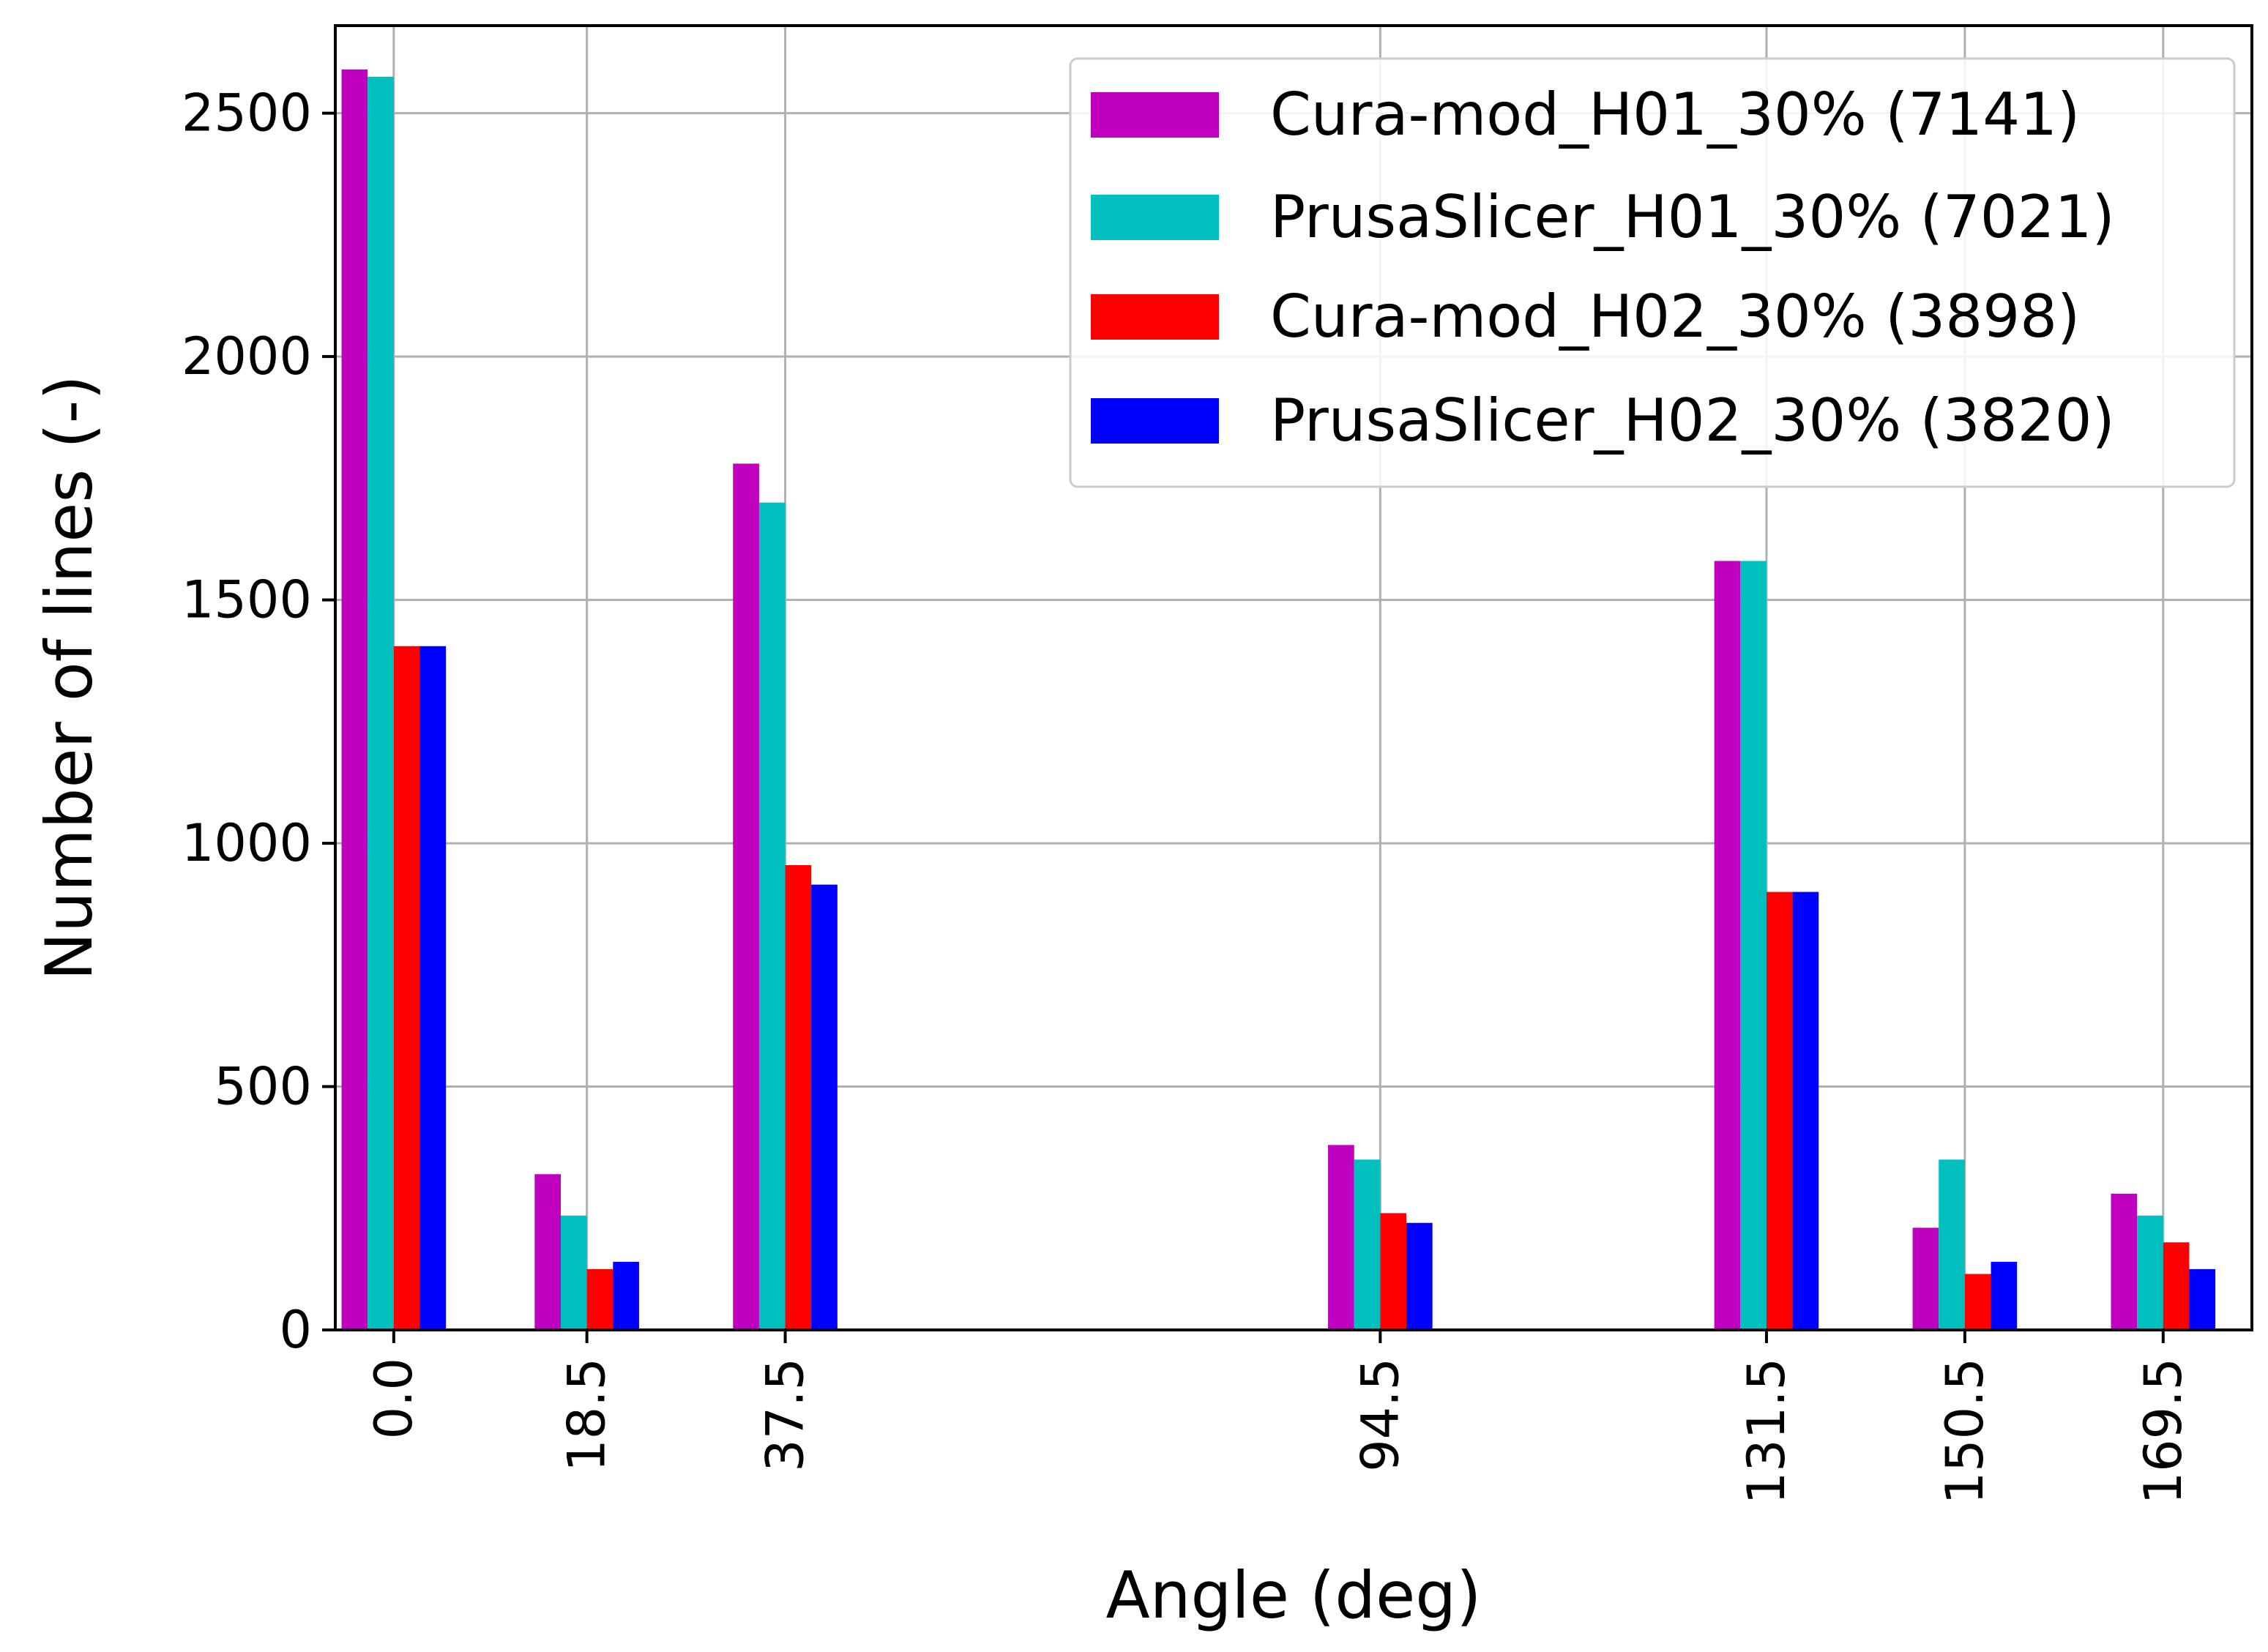  What do you see at coordinates (407, 988) in the screenshot?
I see `bar-series-2-angle-0.0` at bounding box center [407, 988].